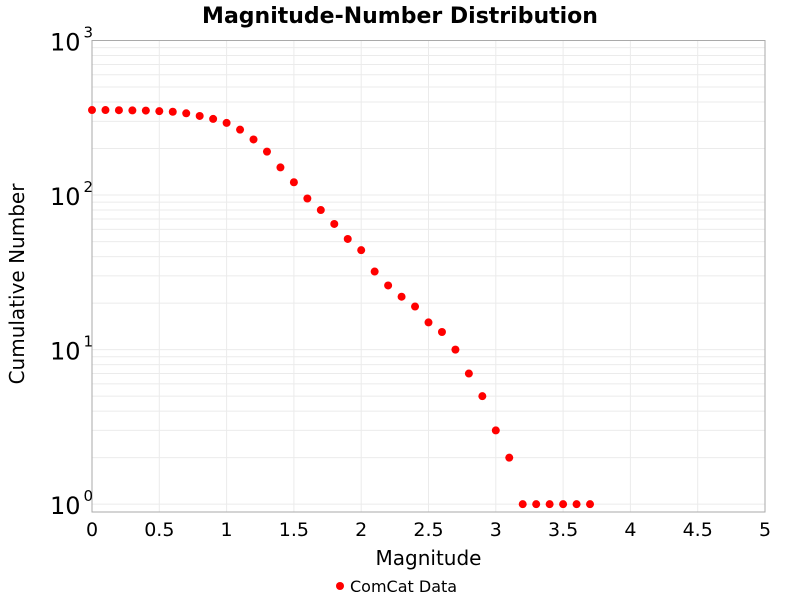 Image resolution: width=800 pixels, height=600 pixels. I want to click on y-tick-label: 10 2, so click(71, 194).